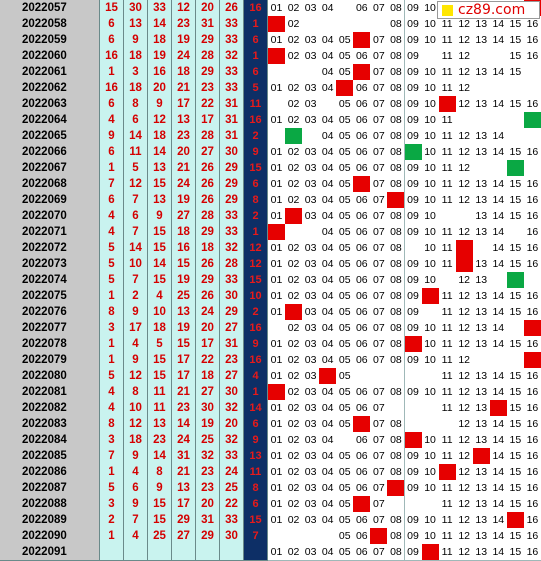  I want to click on red-ball-number: 29, so click(184, 520).